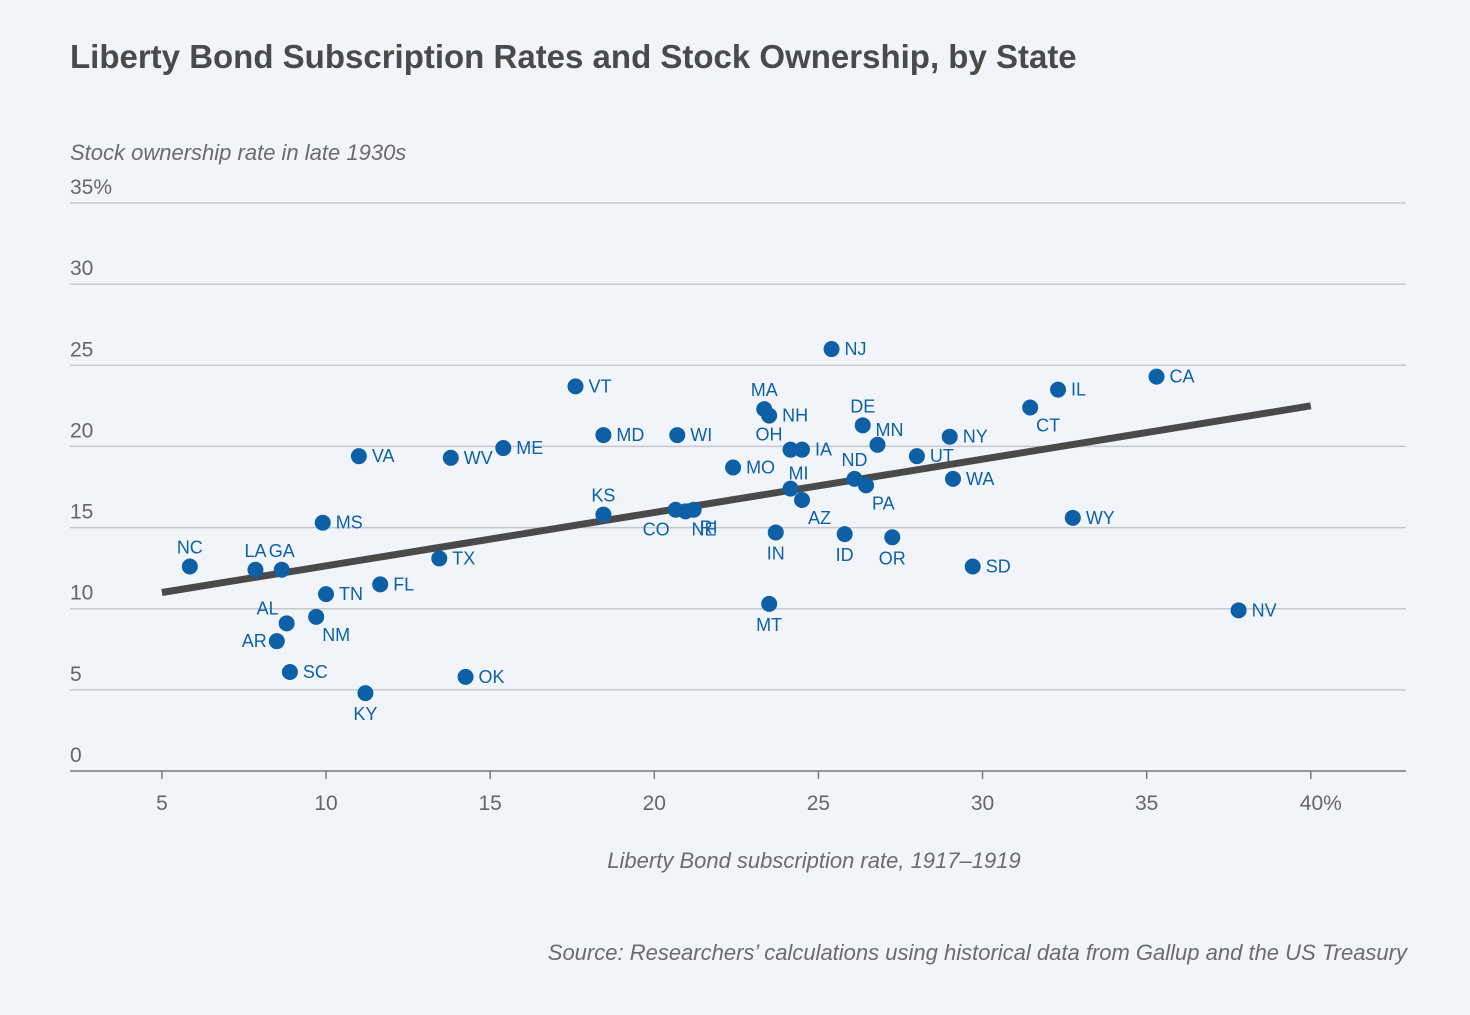 This screenshot has width=1470, height=1015. What do you see at coordinates (776, 553) in the screenshot?
I see `data-label-in: IN` at bounding box center [776, 553].